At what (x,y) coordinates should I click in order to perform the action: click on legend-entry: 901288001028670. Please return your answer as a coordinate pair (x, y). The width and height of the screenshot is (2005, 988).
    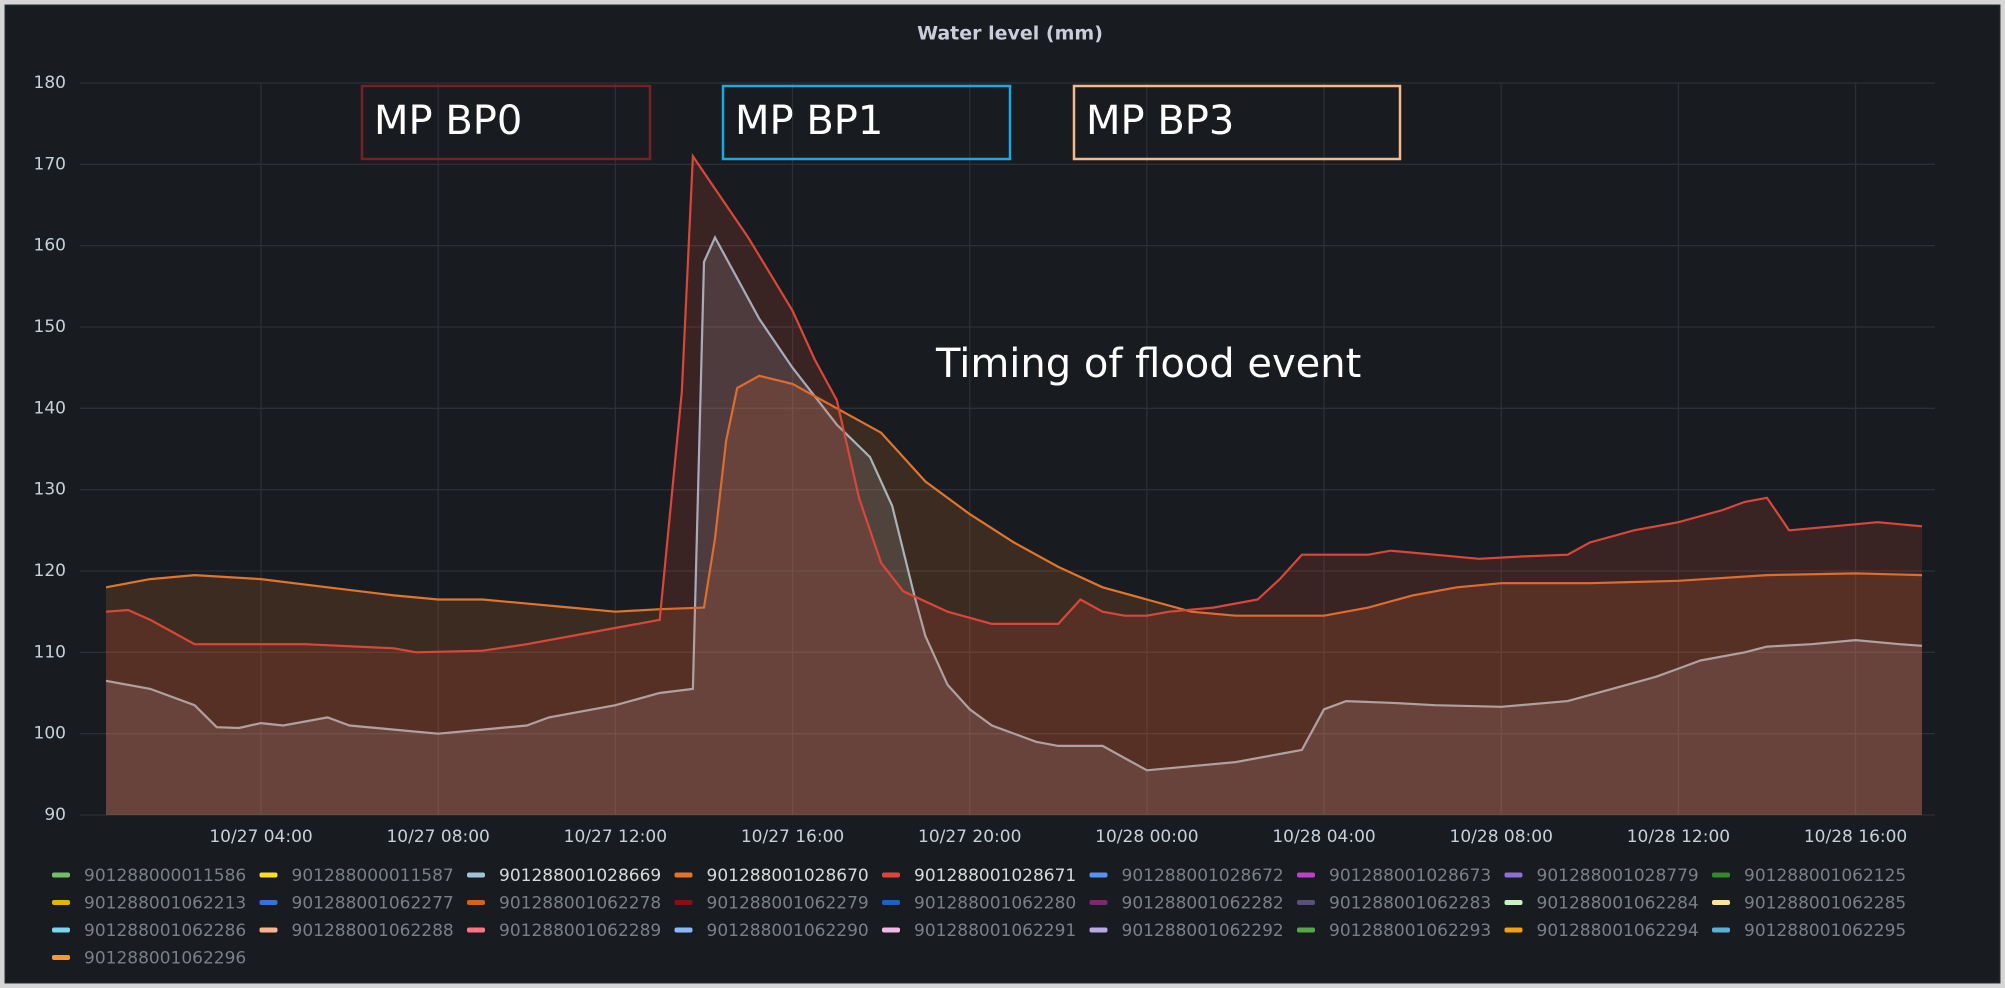
    Looking at the image, I should click on (771, 876).